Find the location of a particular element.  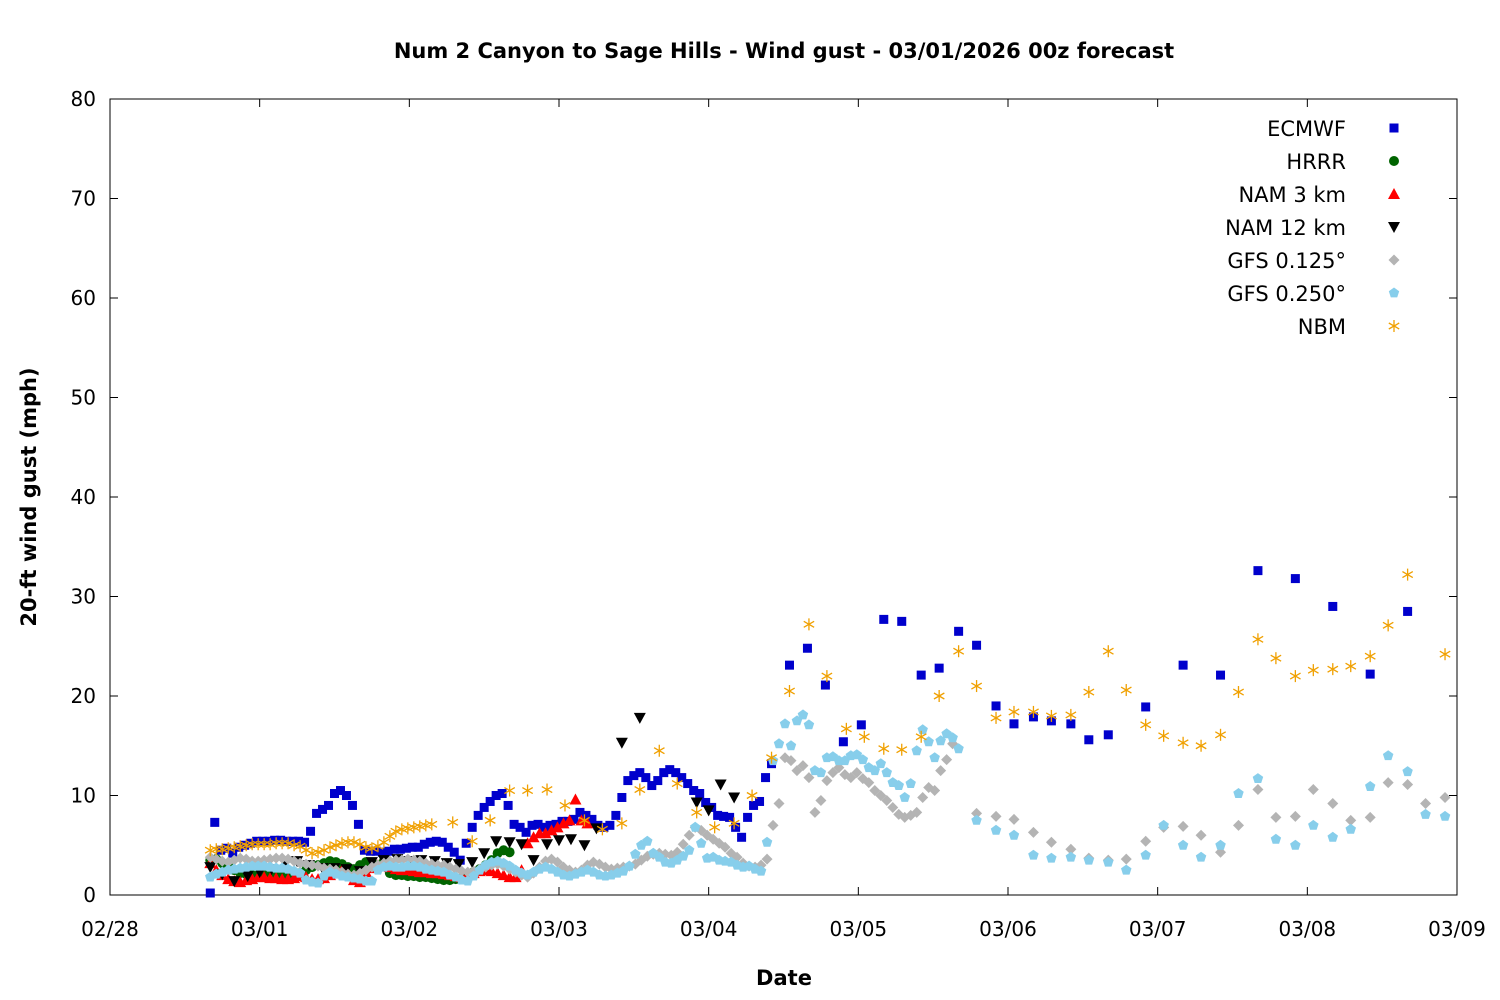

legend-label: GFS 0.125° is located at coordinates (1286, 261).